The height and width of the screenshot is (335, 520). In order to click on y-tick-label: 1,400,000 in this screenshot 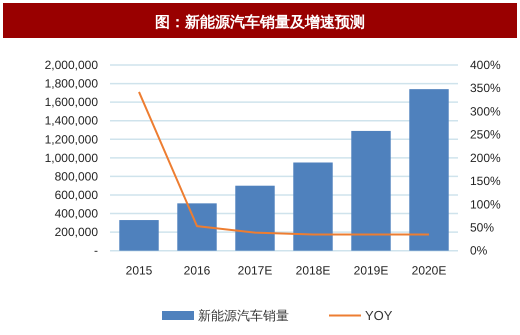, I will do `click(71, 121)`.